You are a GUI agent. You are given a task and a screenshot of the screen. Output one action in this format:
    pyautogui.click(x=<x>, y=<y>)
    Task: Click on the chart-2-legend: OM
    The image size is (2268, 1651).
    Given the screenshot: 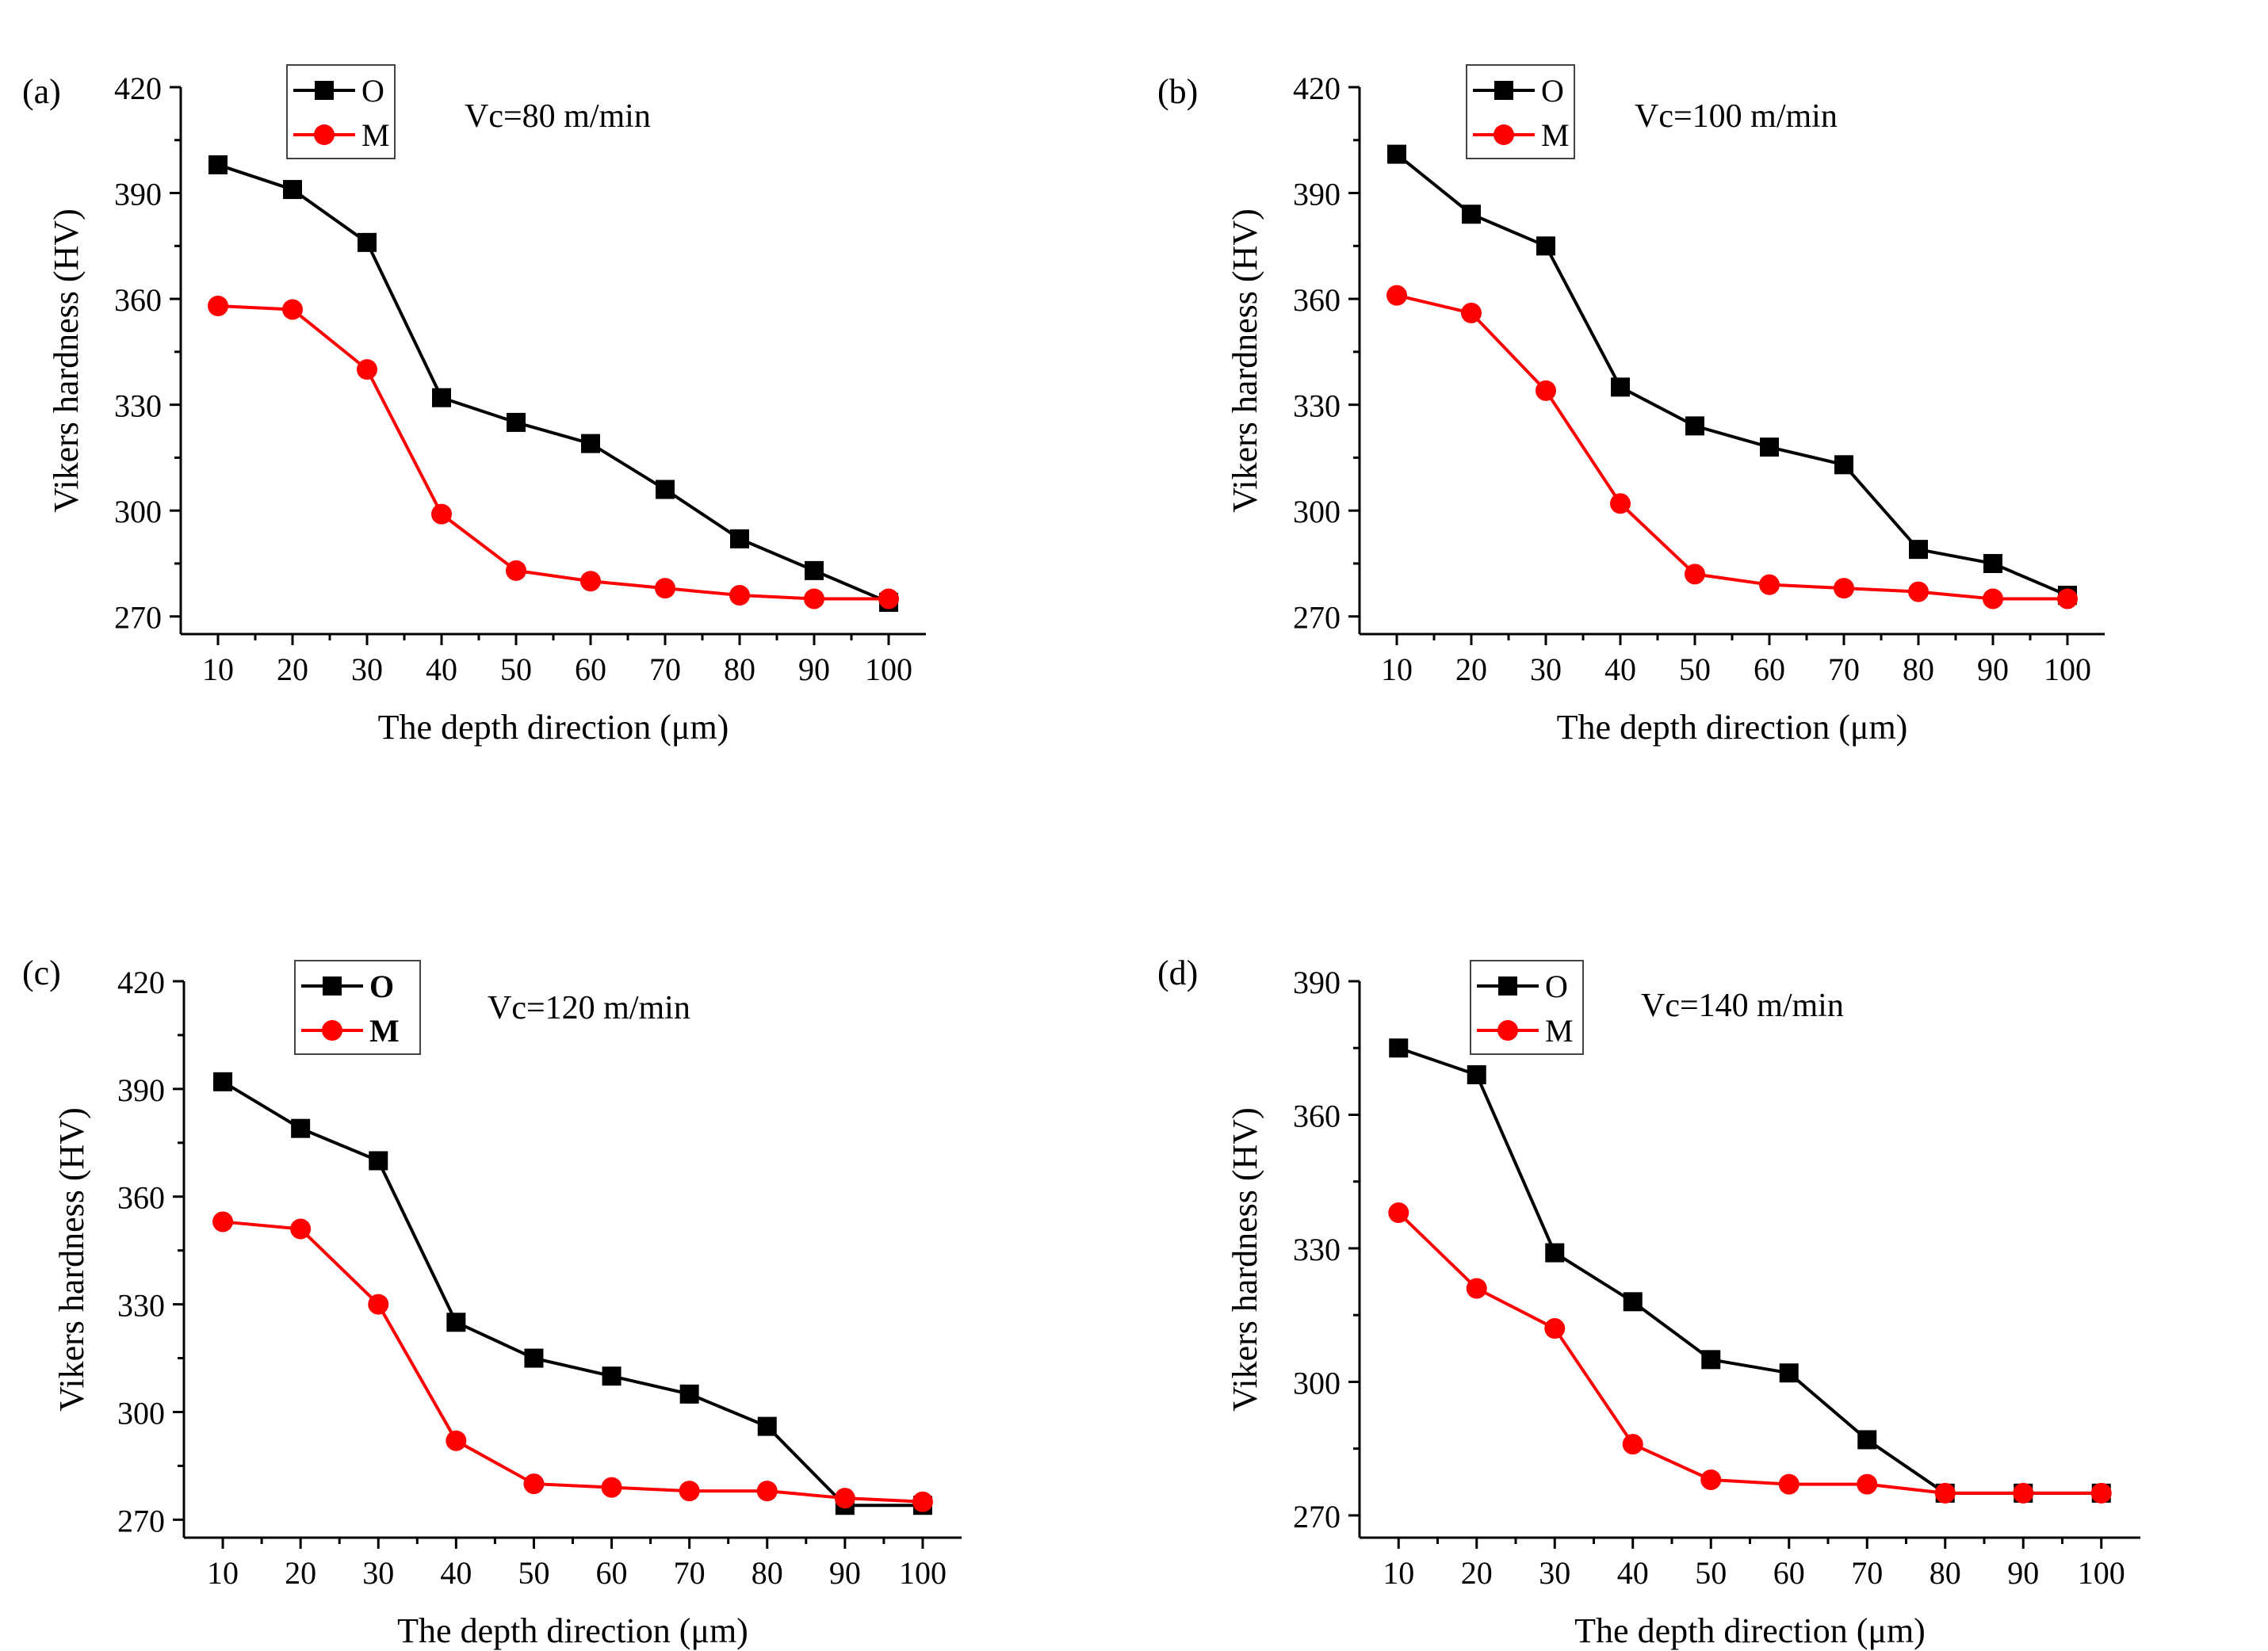 What is the action you would take?
    pyautogui.click(x=1520, y=111)
    